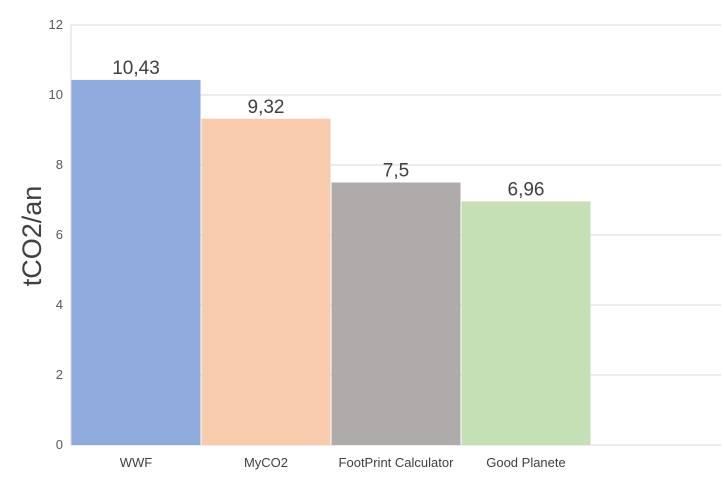 The width and height of the screenshot is (724, 485). I want to click on category-label: WWF, so click(136, 462).